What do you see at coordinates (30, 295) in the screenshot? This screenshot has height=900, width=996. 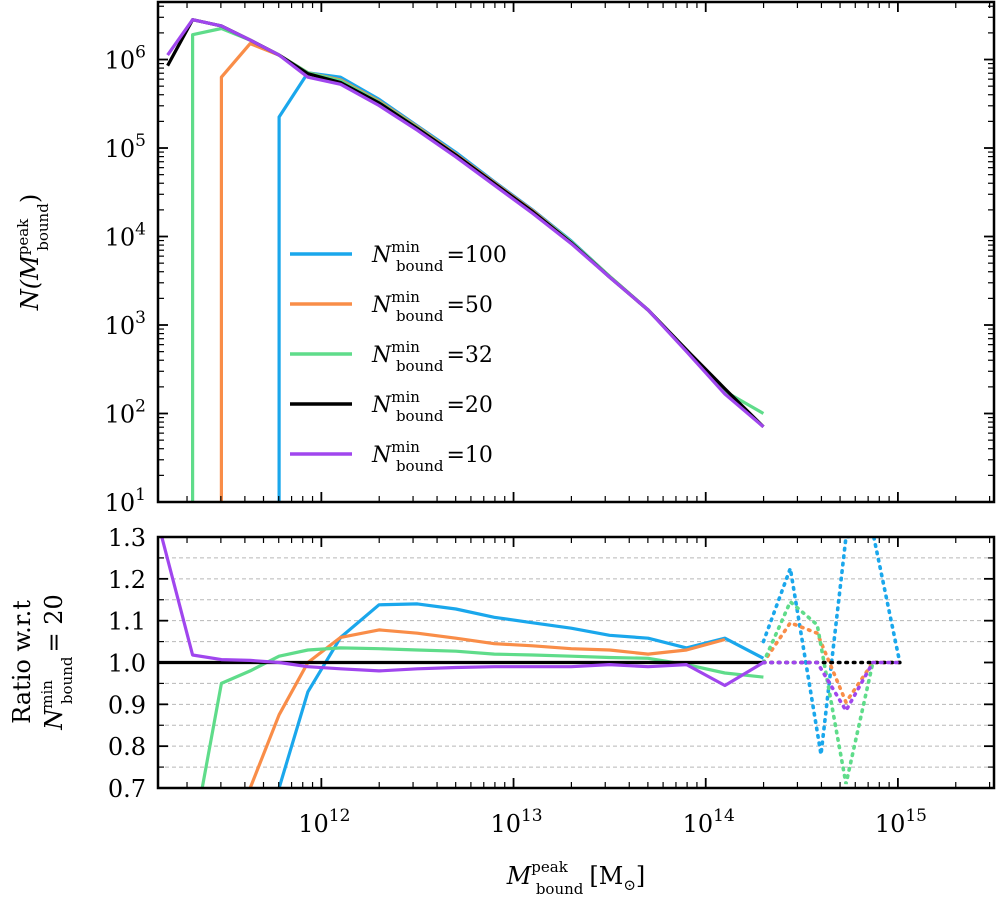 I see `top-ylabel-n: N(` at bounding box center [30, 295].